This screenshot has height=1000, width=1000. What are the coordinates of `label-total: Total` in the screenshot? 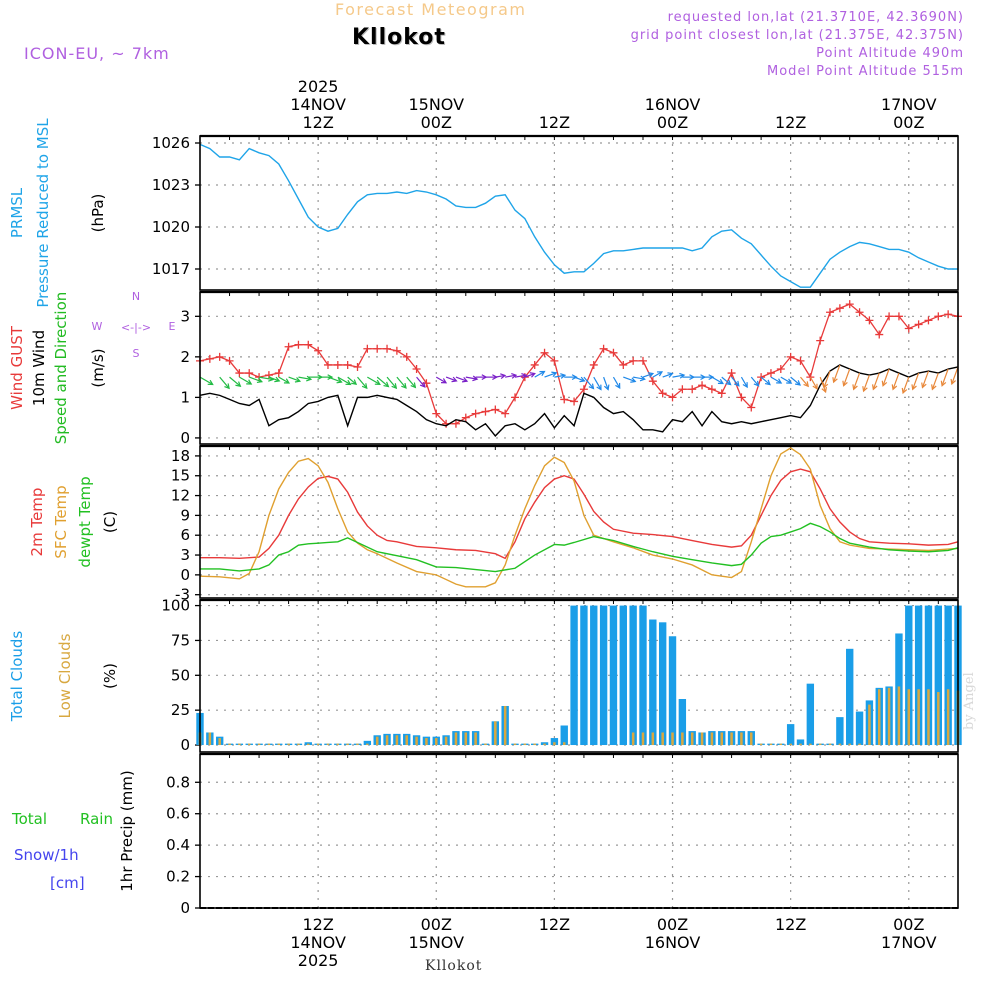 It's located at (29, 819).